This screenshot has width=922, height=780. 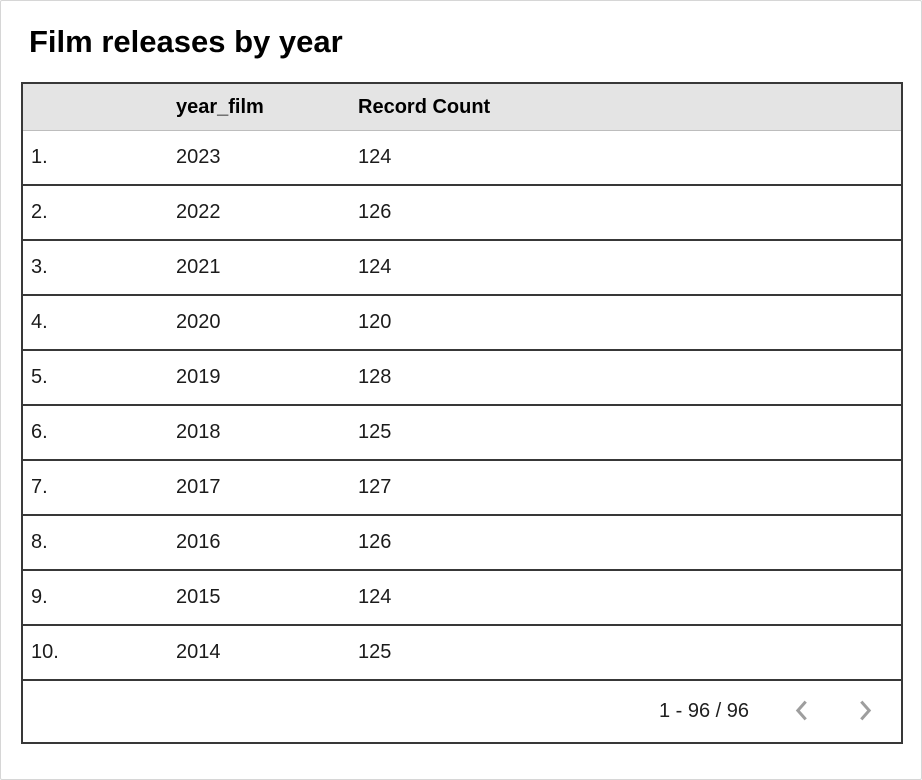 I want to click on header-record-count: Record Count, so click(x=424, y=106).